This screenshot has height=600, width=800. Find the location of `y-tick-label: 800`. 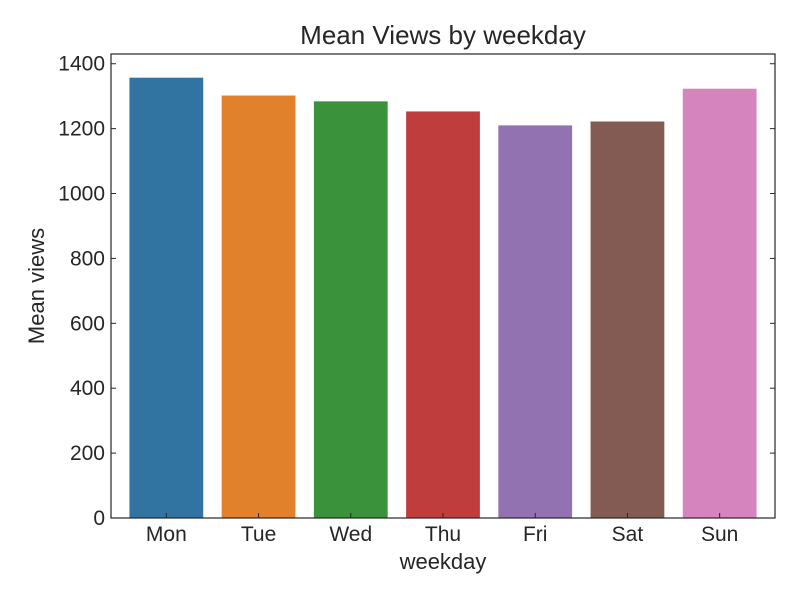

y-tick-label: 800 is located at coordinates (87, 258).